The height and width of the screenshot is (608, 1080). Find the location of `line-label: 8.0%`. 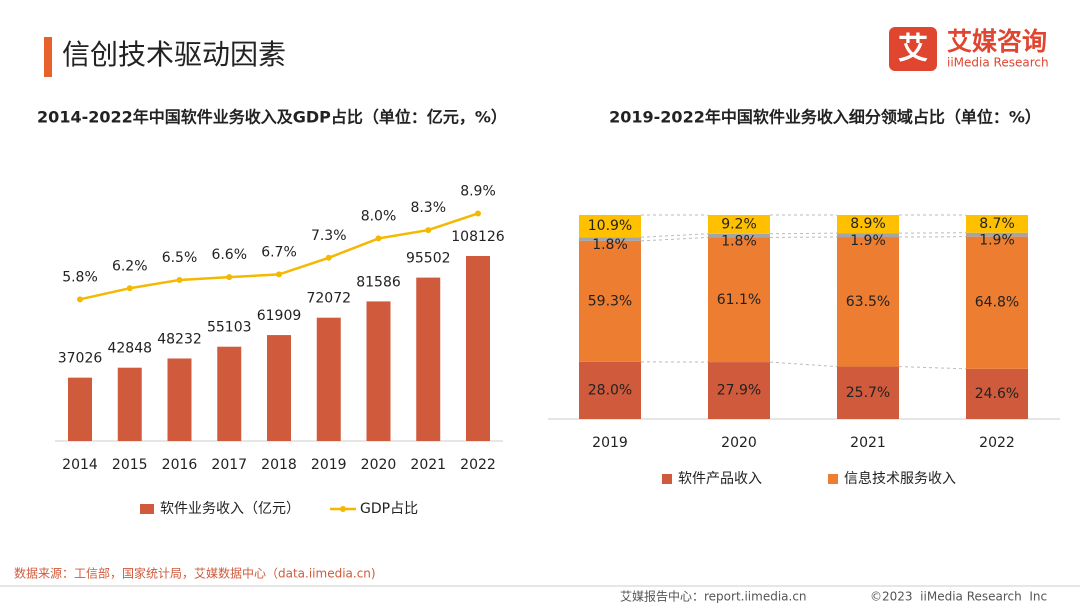

line-label: 8.0% is located at coordinates (379, 216).